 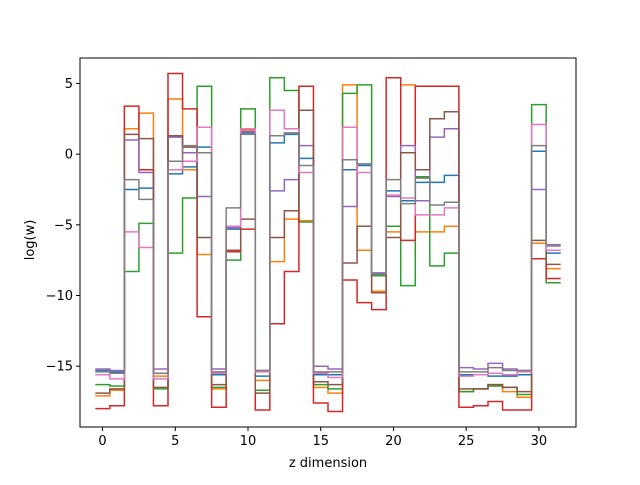 I want to click on y-axis-label: log(w), so click(x=30, y=240).